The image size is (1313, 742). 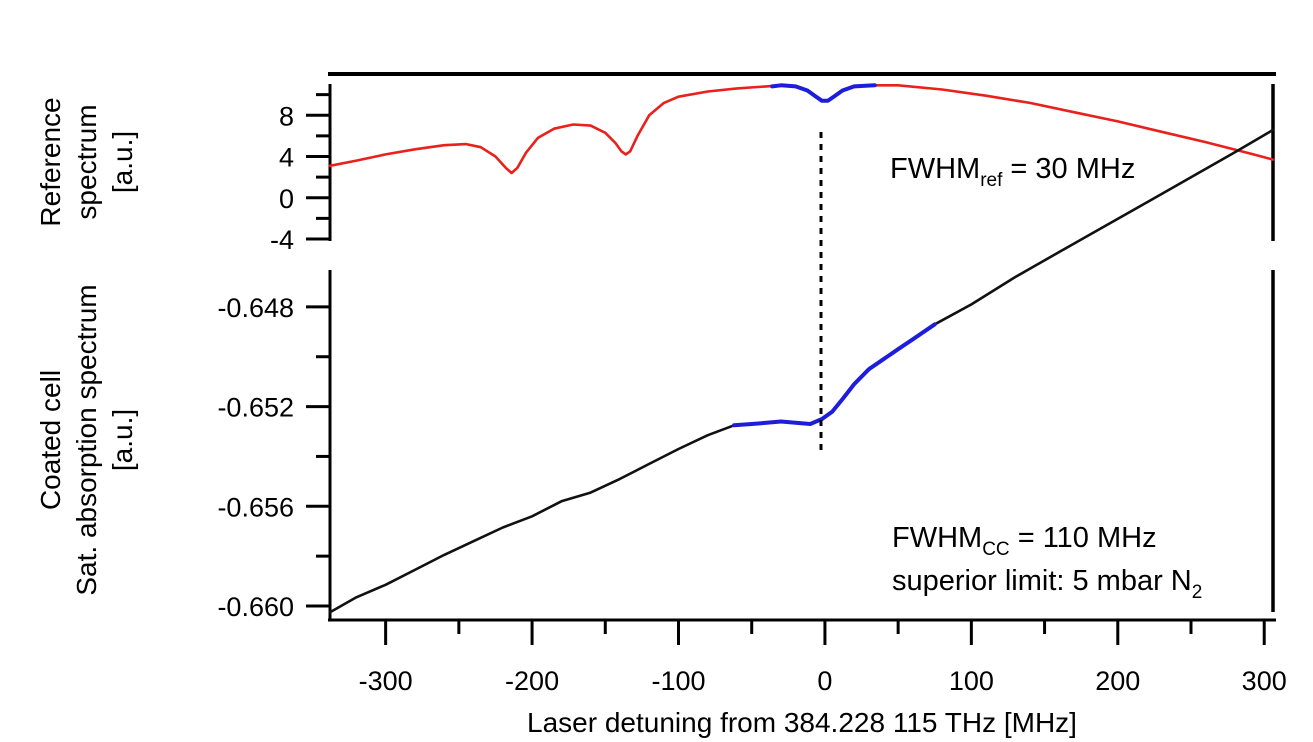 I want to click on xtick-label: -100, so click(x=678, y=681).